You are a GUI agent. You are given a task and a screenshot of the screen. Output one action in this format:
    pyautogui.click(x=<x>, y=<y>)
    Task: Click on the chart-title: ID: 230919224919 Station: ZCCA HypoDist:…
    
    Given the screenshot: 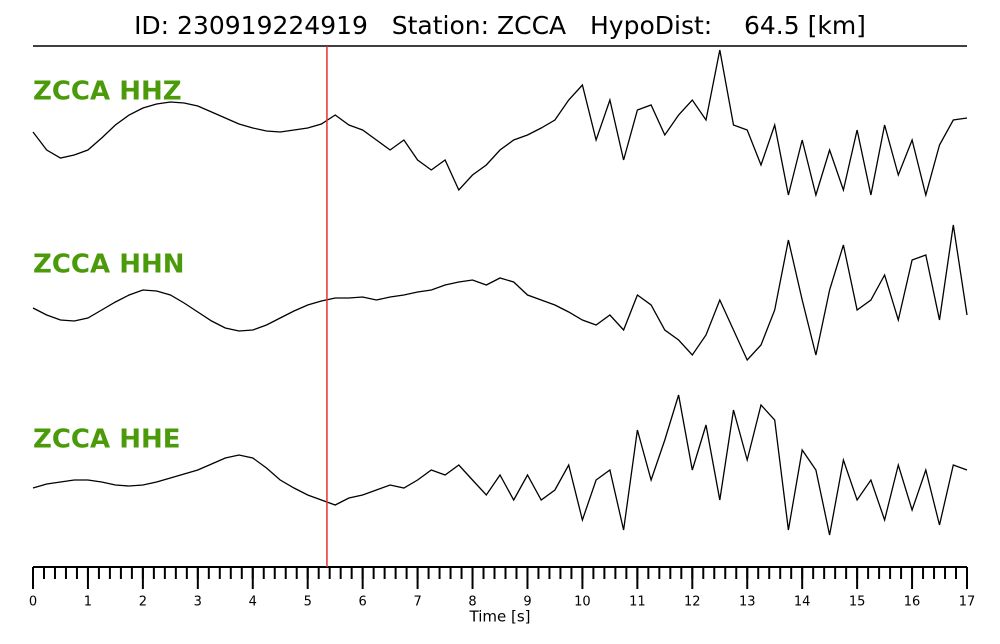 What is the action you would take?
    pyautogui.click(x=500, y=25)
    